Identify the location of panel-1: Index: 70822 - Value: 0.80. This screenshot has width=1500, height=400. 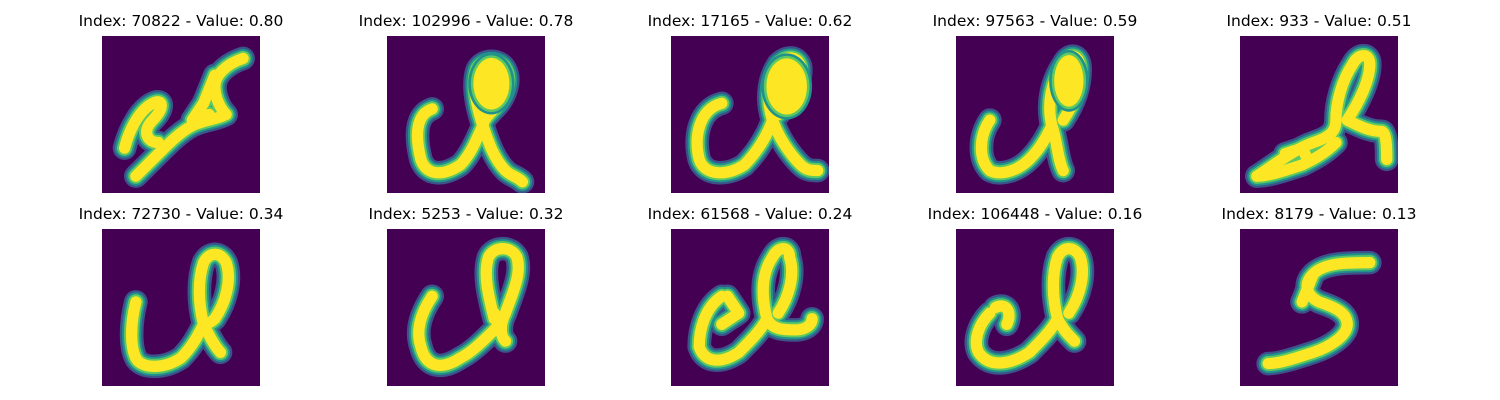
(181, 103).